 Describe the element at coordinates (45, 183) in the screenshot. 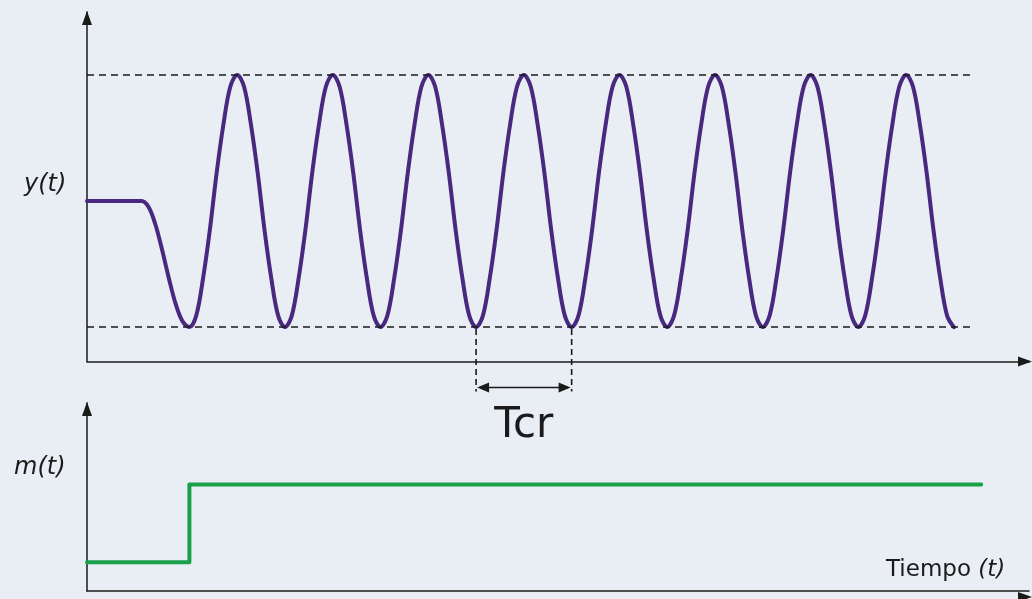

I see `y-axis-title: y(t)` at that location.